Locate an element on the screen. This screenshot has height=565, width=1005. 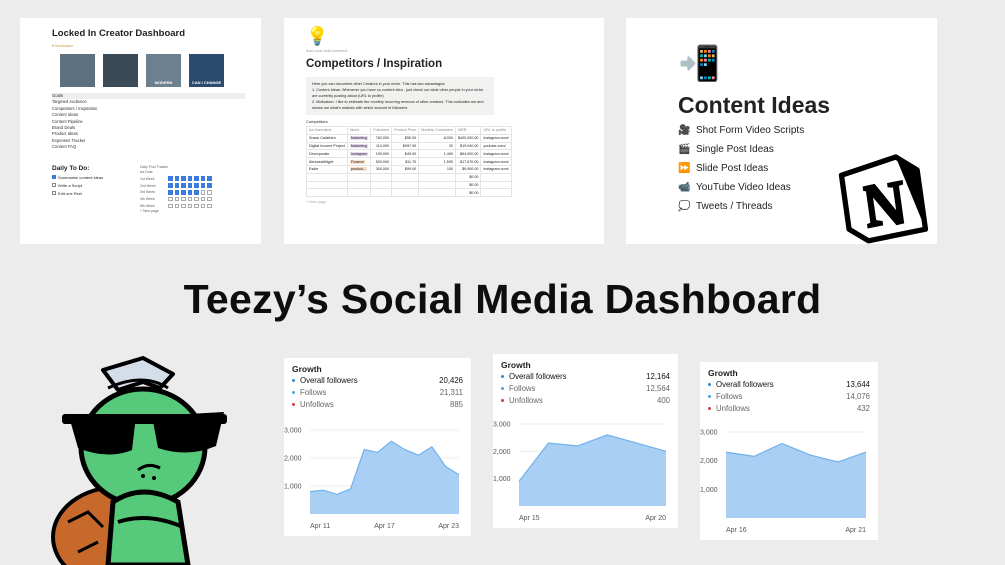
column-header: Niche is located at coordinates (359, 130).